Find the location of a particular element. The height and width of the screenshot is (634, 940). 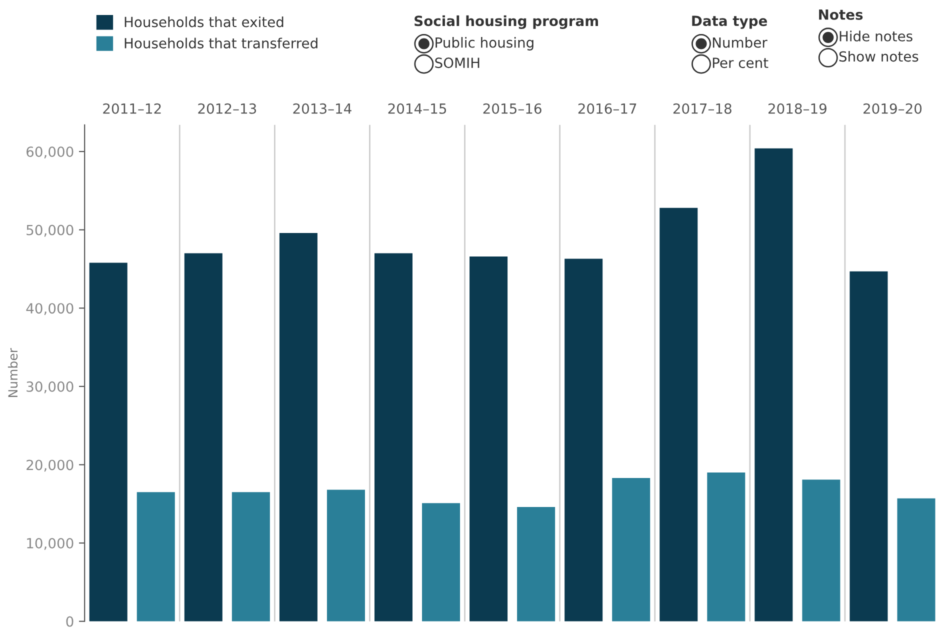

text: Social housing program is located at coordinates (506, 22).